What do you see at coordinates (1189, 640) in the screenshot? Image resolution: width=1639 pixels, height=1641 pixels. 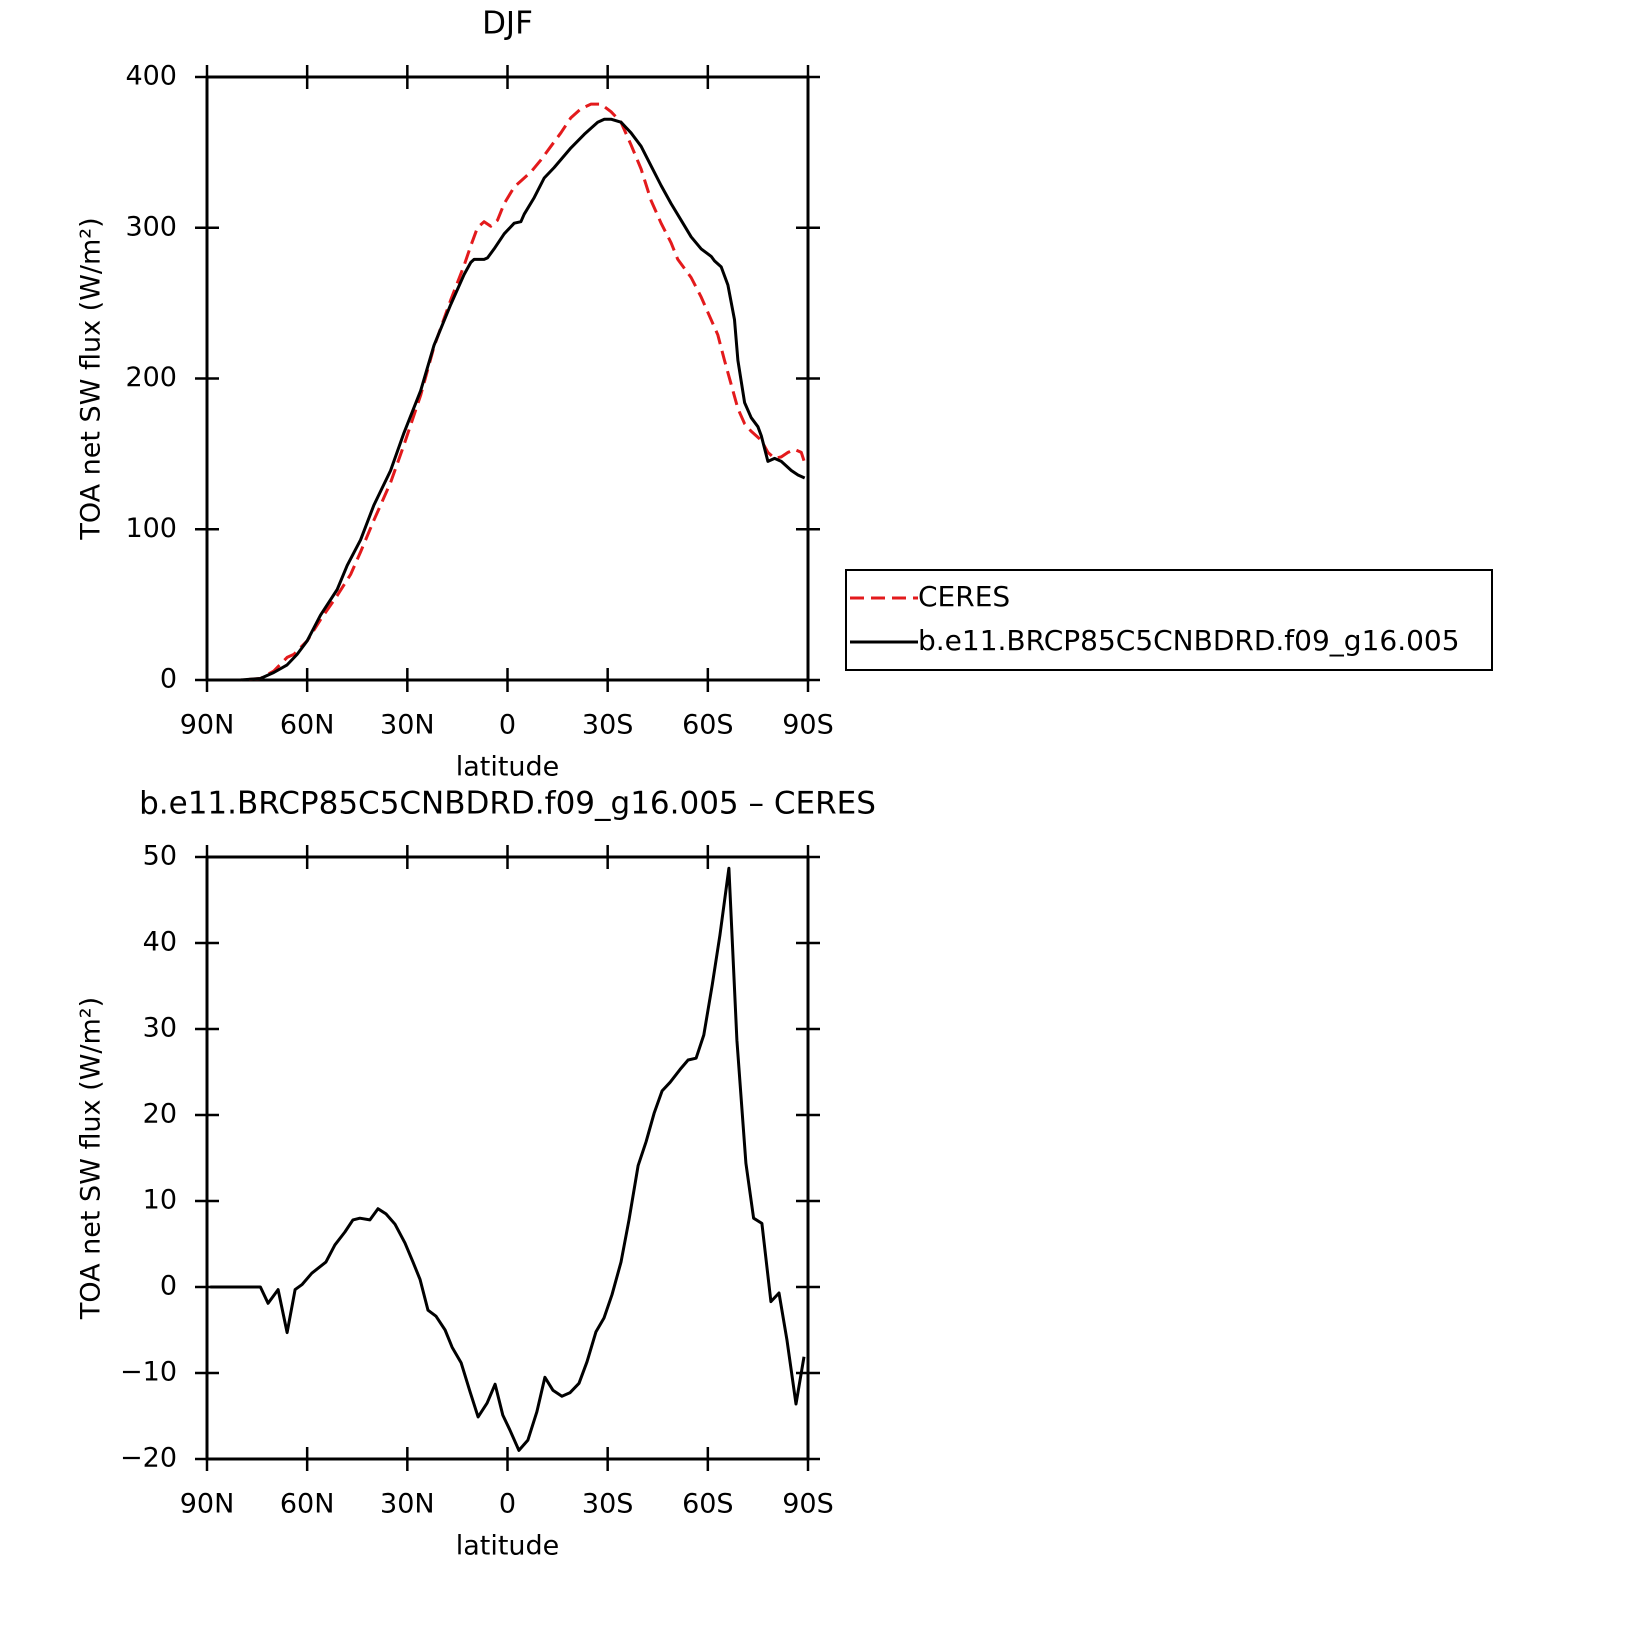 I see `legend-label: b.e11.BRCP85C5CNBDRD.f09_g16.005` at bounding box center [1189, 640].